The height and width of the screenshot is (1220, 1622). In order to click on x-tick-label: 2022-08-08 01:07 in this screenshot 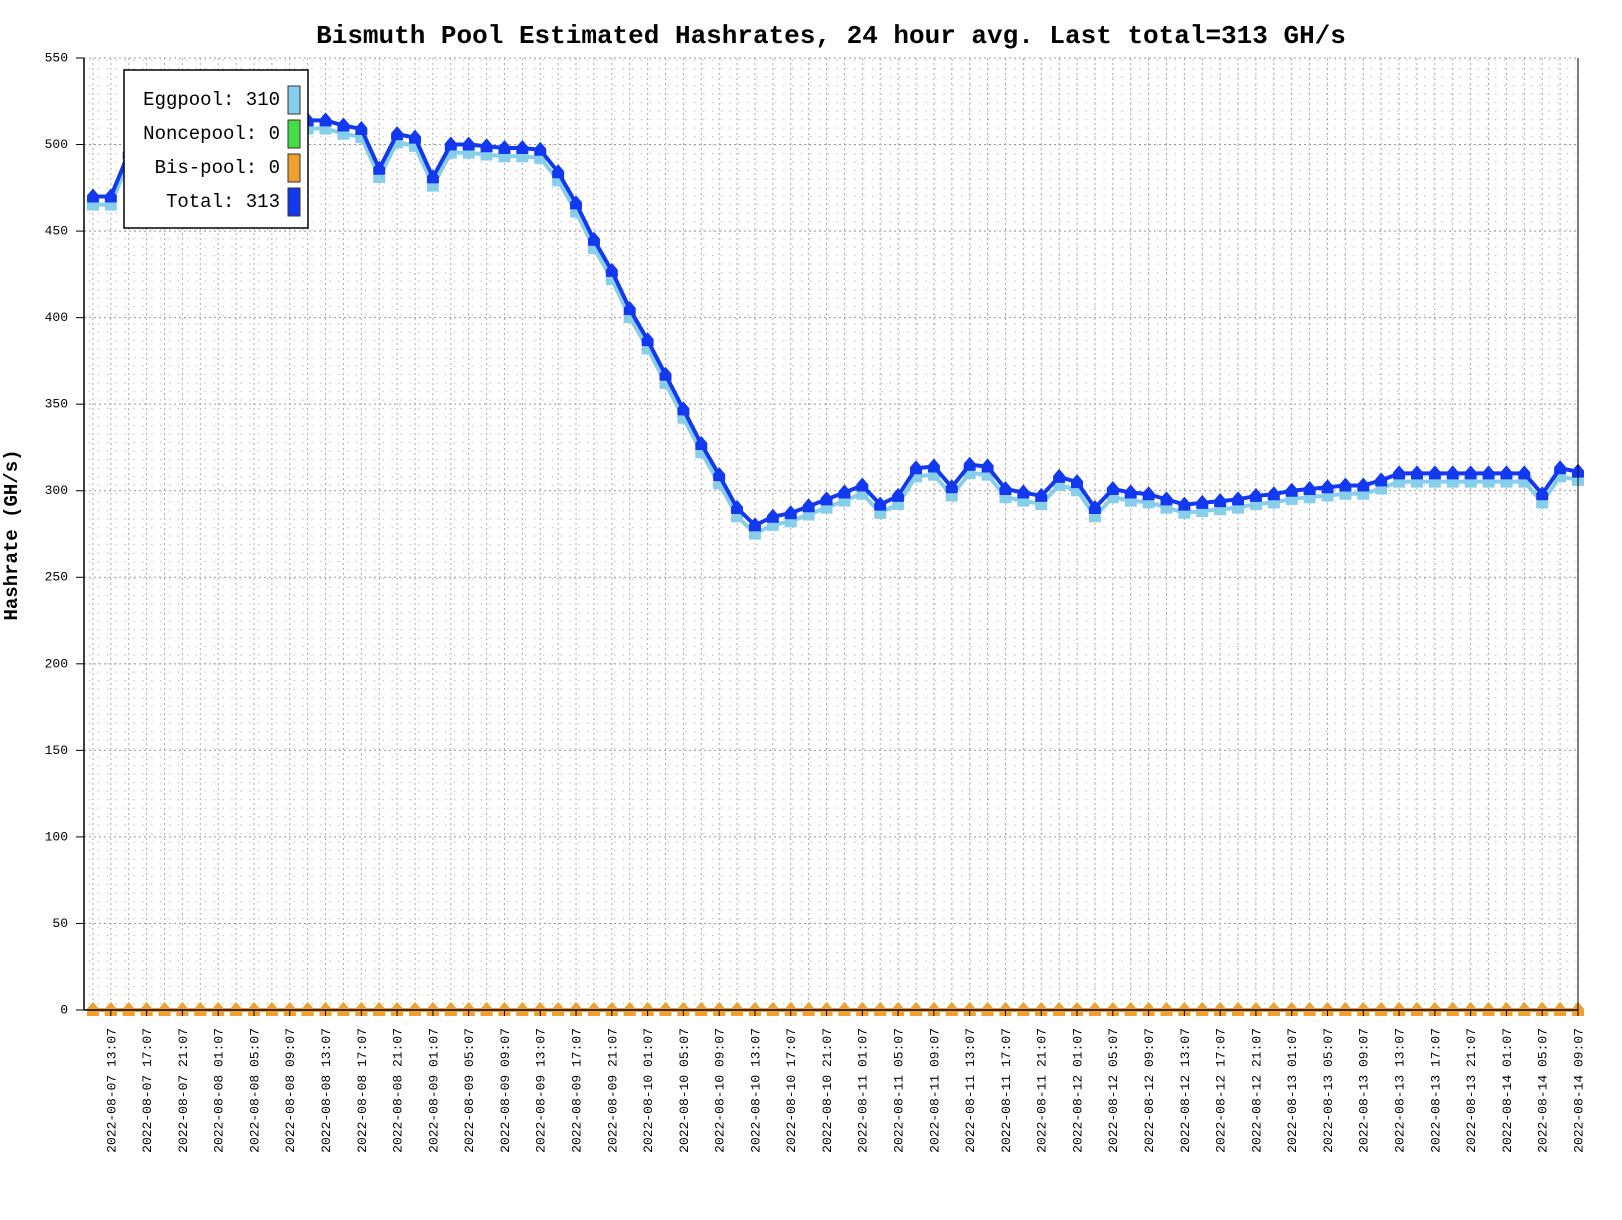, I will do `click(219, 1090)`.